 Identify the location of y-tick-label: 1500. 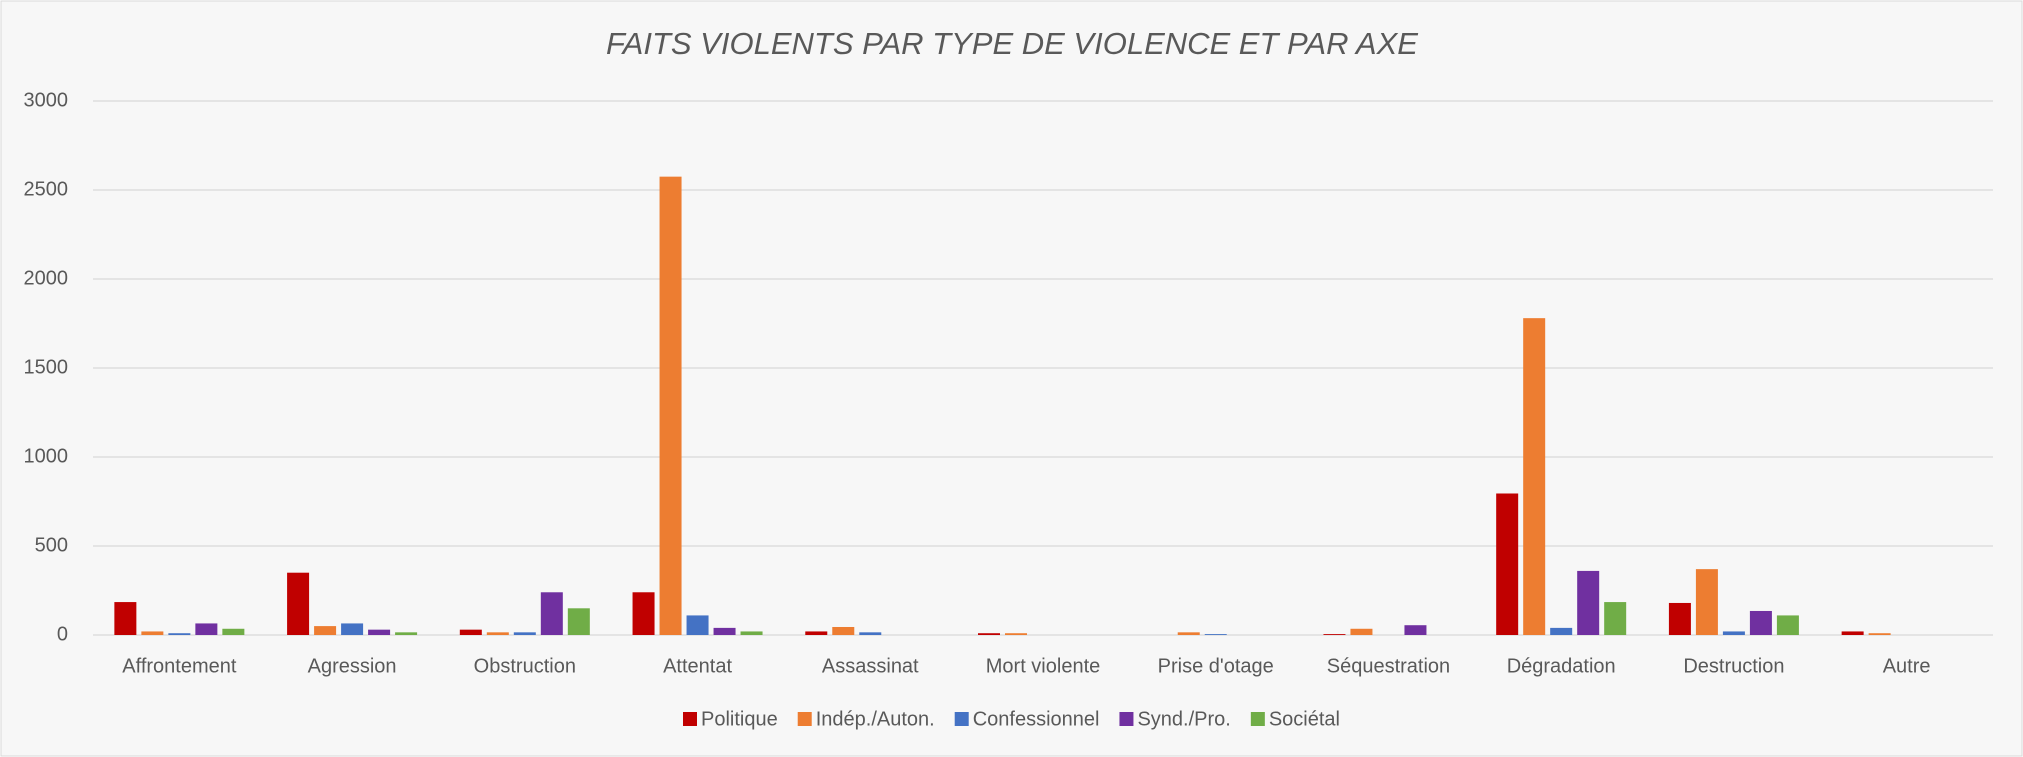
(46, 367).